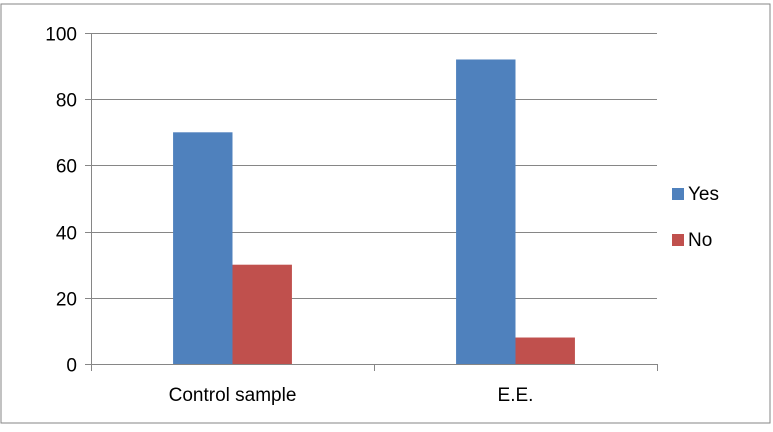 The height and width of the screenshot is (432, 773). Describe the element at coordinates (351, 395) in the screenshot. I see `x-tick-labels: Control sample E.E.` at that location.